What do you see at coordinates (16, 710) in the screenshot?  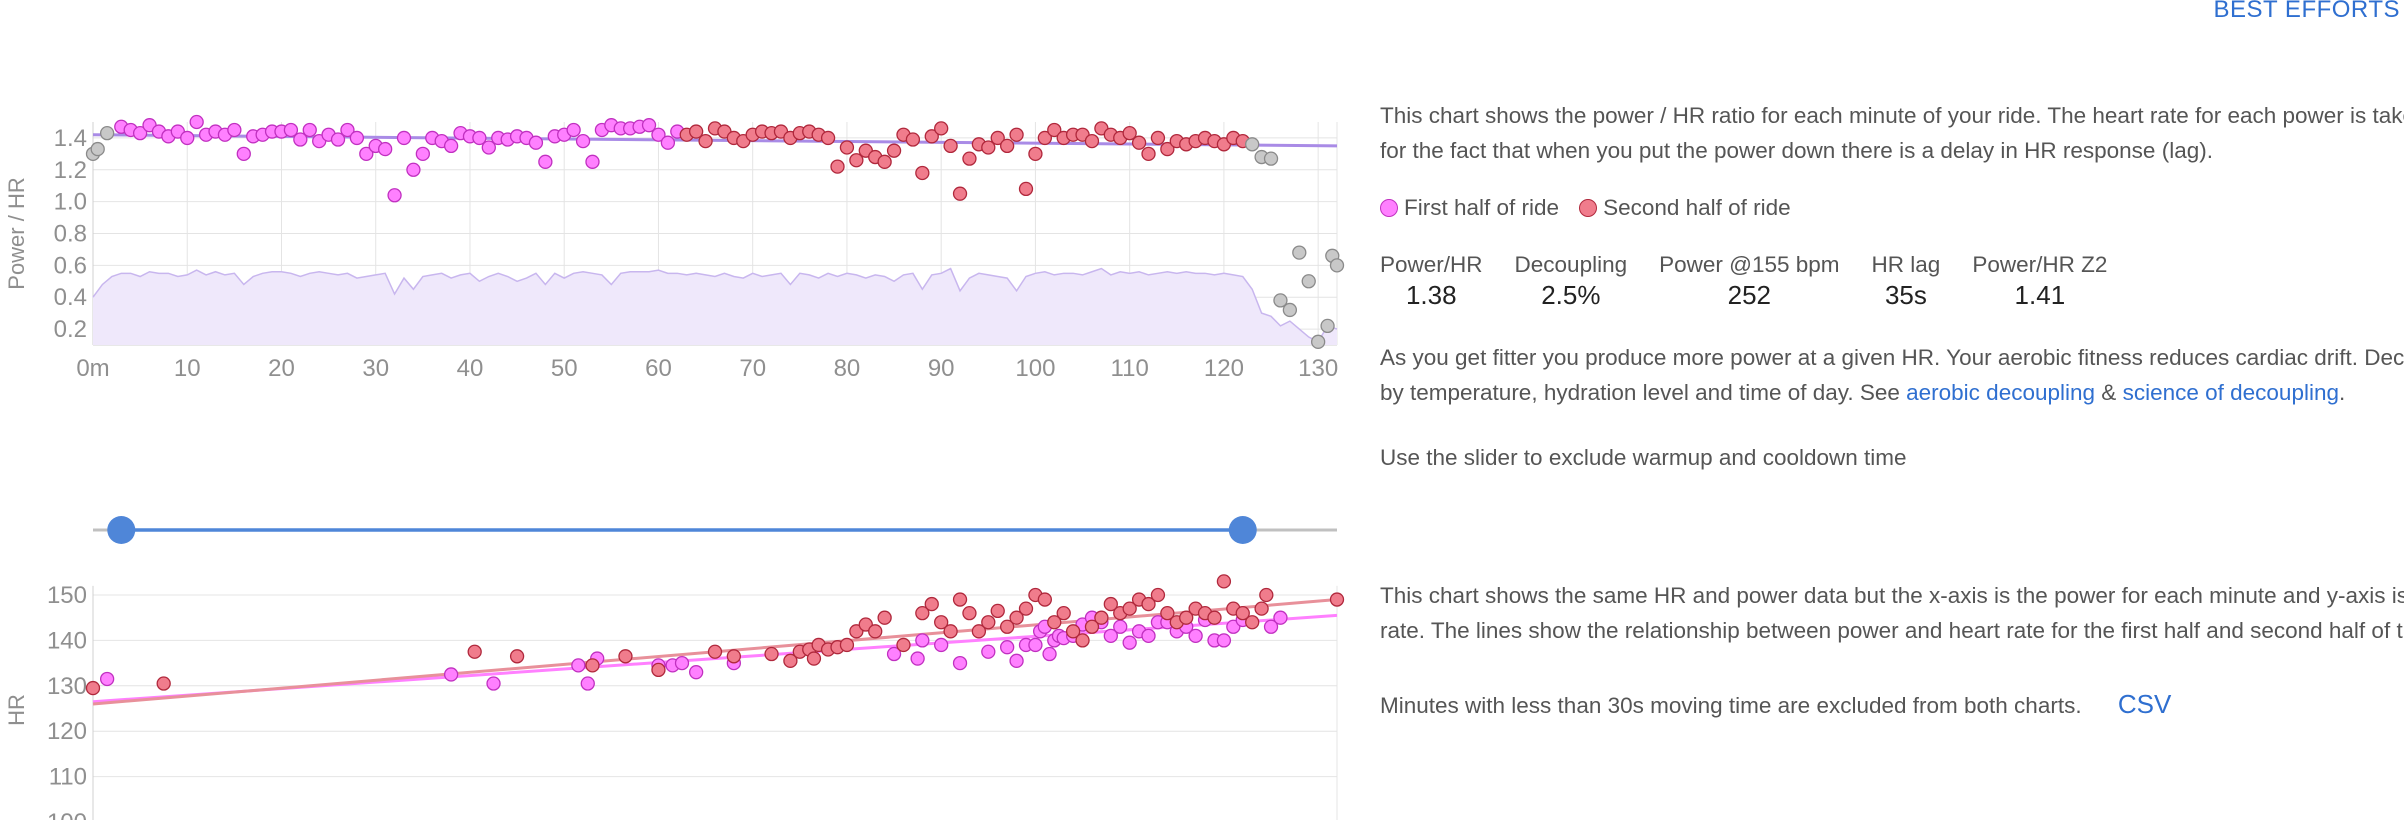 I see `y-axis-title: HR` at bounding box center [16, 710].